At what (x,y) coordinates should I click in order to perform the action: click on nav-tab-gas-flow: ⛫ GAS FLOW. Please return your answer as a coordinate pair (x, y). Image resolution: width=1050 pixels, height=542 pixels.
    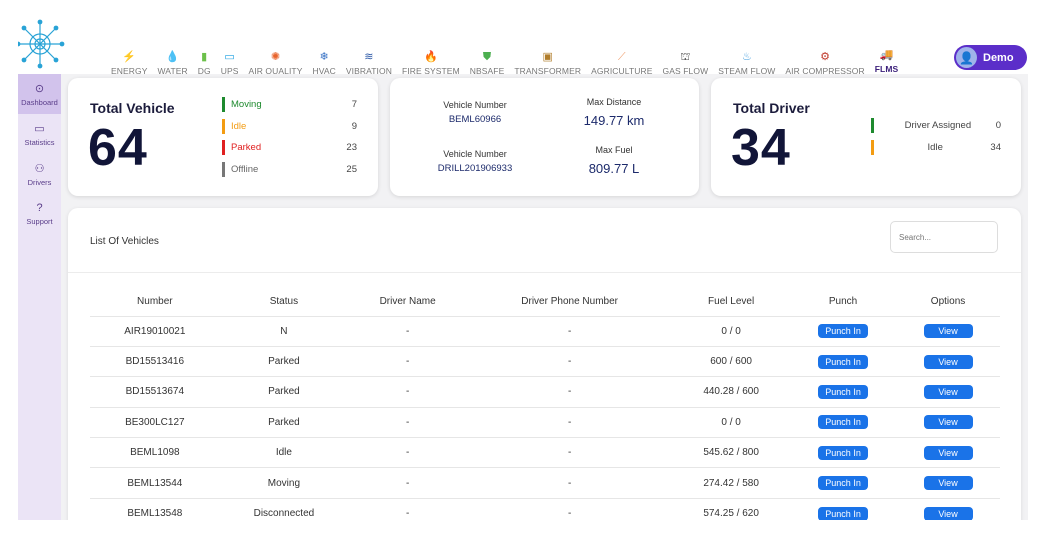
    Looking at the image, I should click on (686, 60).